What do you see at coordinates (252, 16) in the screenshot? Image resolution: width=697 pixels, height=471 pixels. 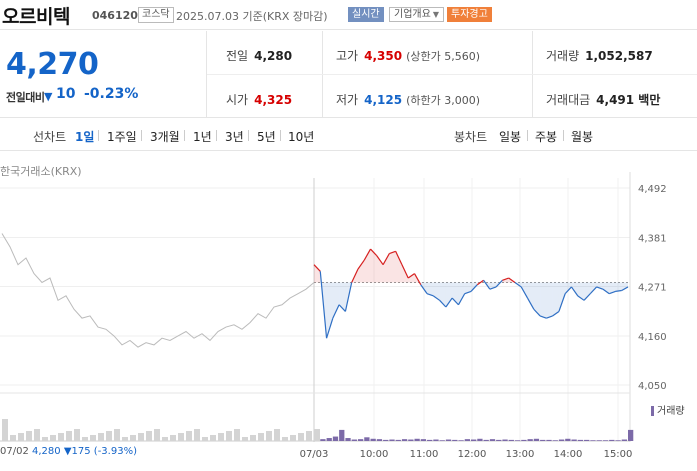 I see `base-date: 2025.07.03 기준(KRX 장마감)` at bounding box center [252, 16].